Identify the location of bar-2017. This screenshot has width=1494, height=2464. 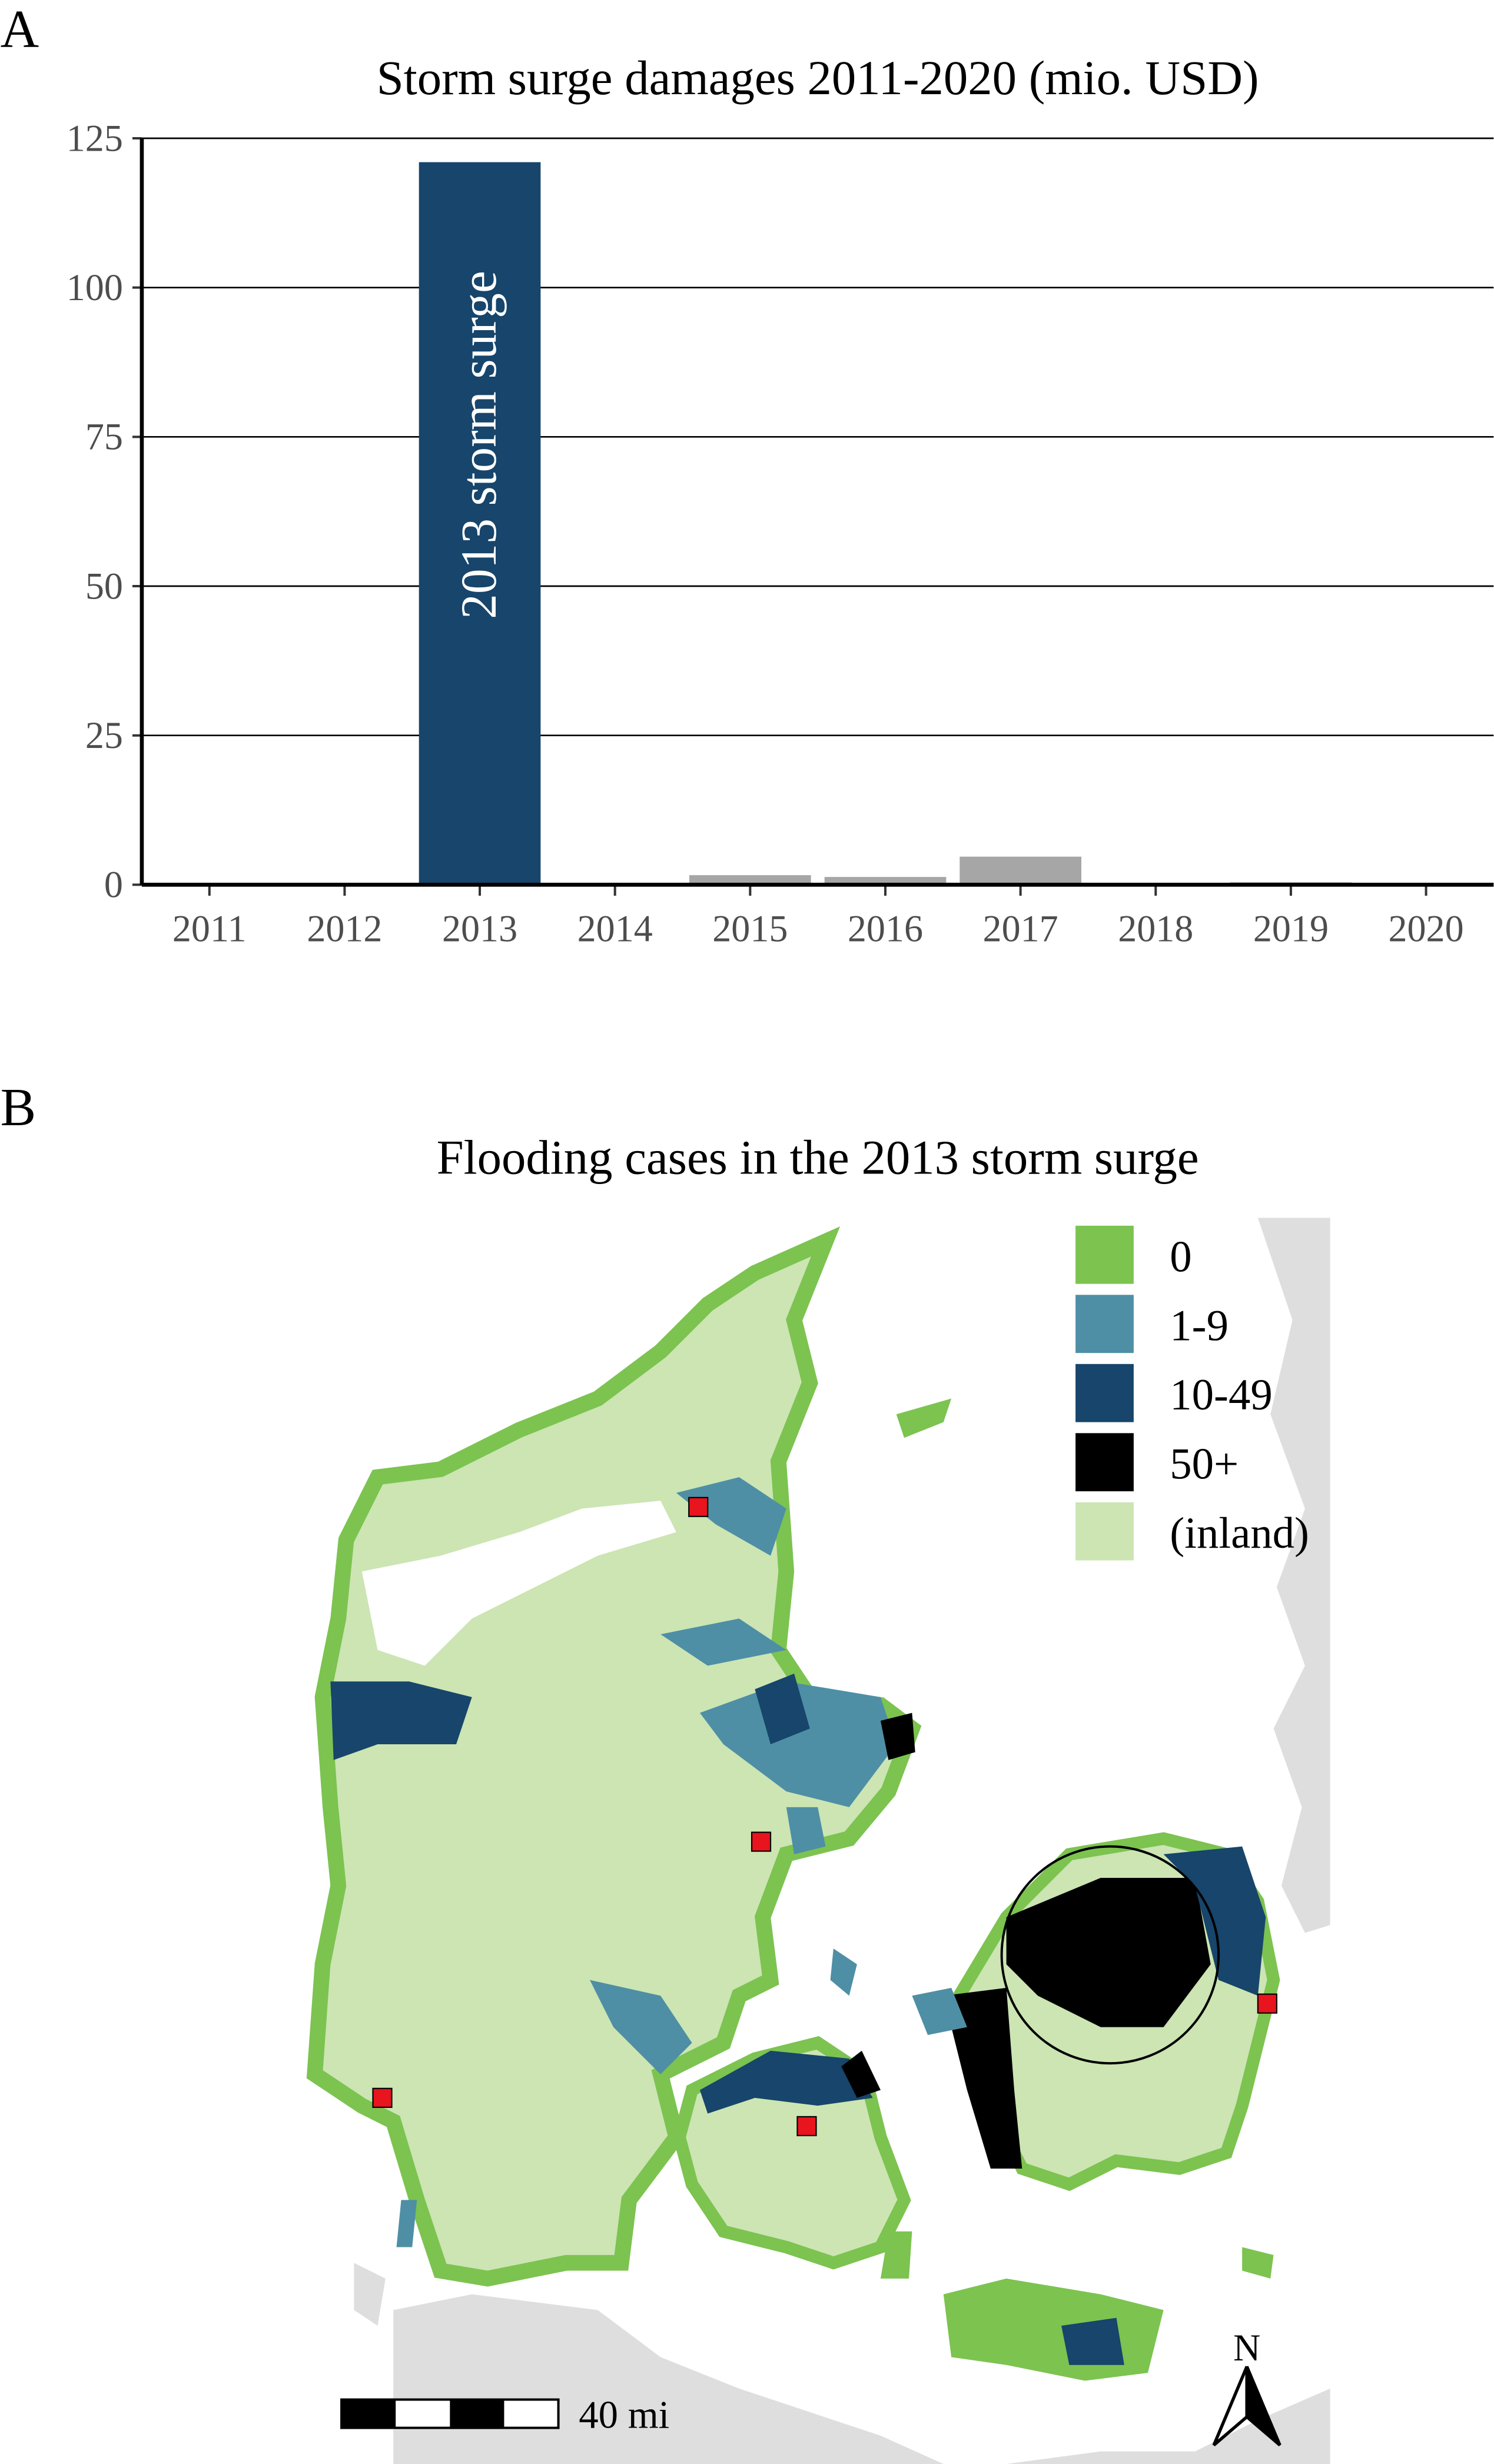
(1020, 871).